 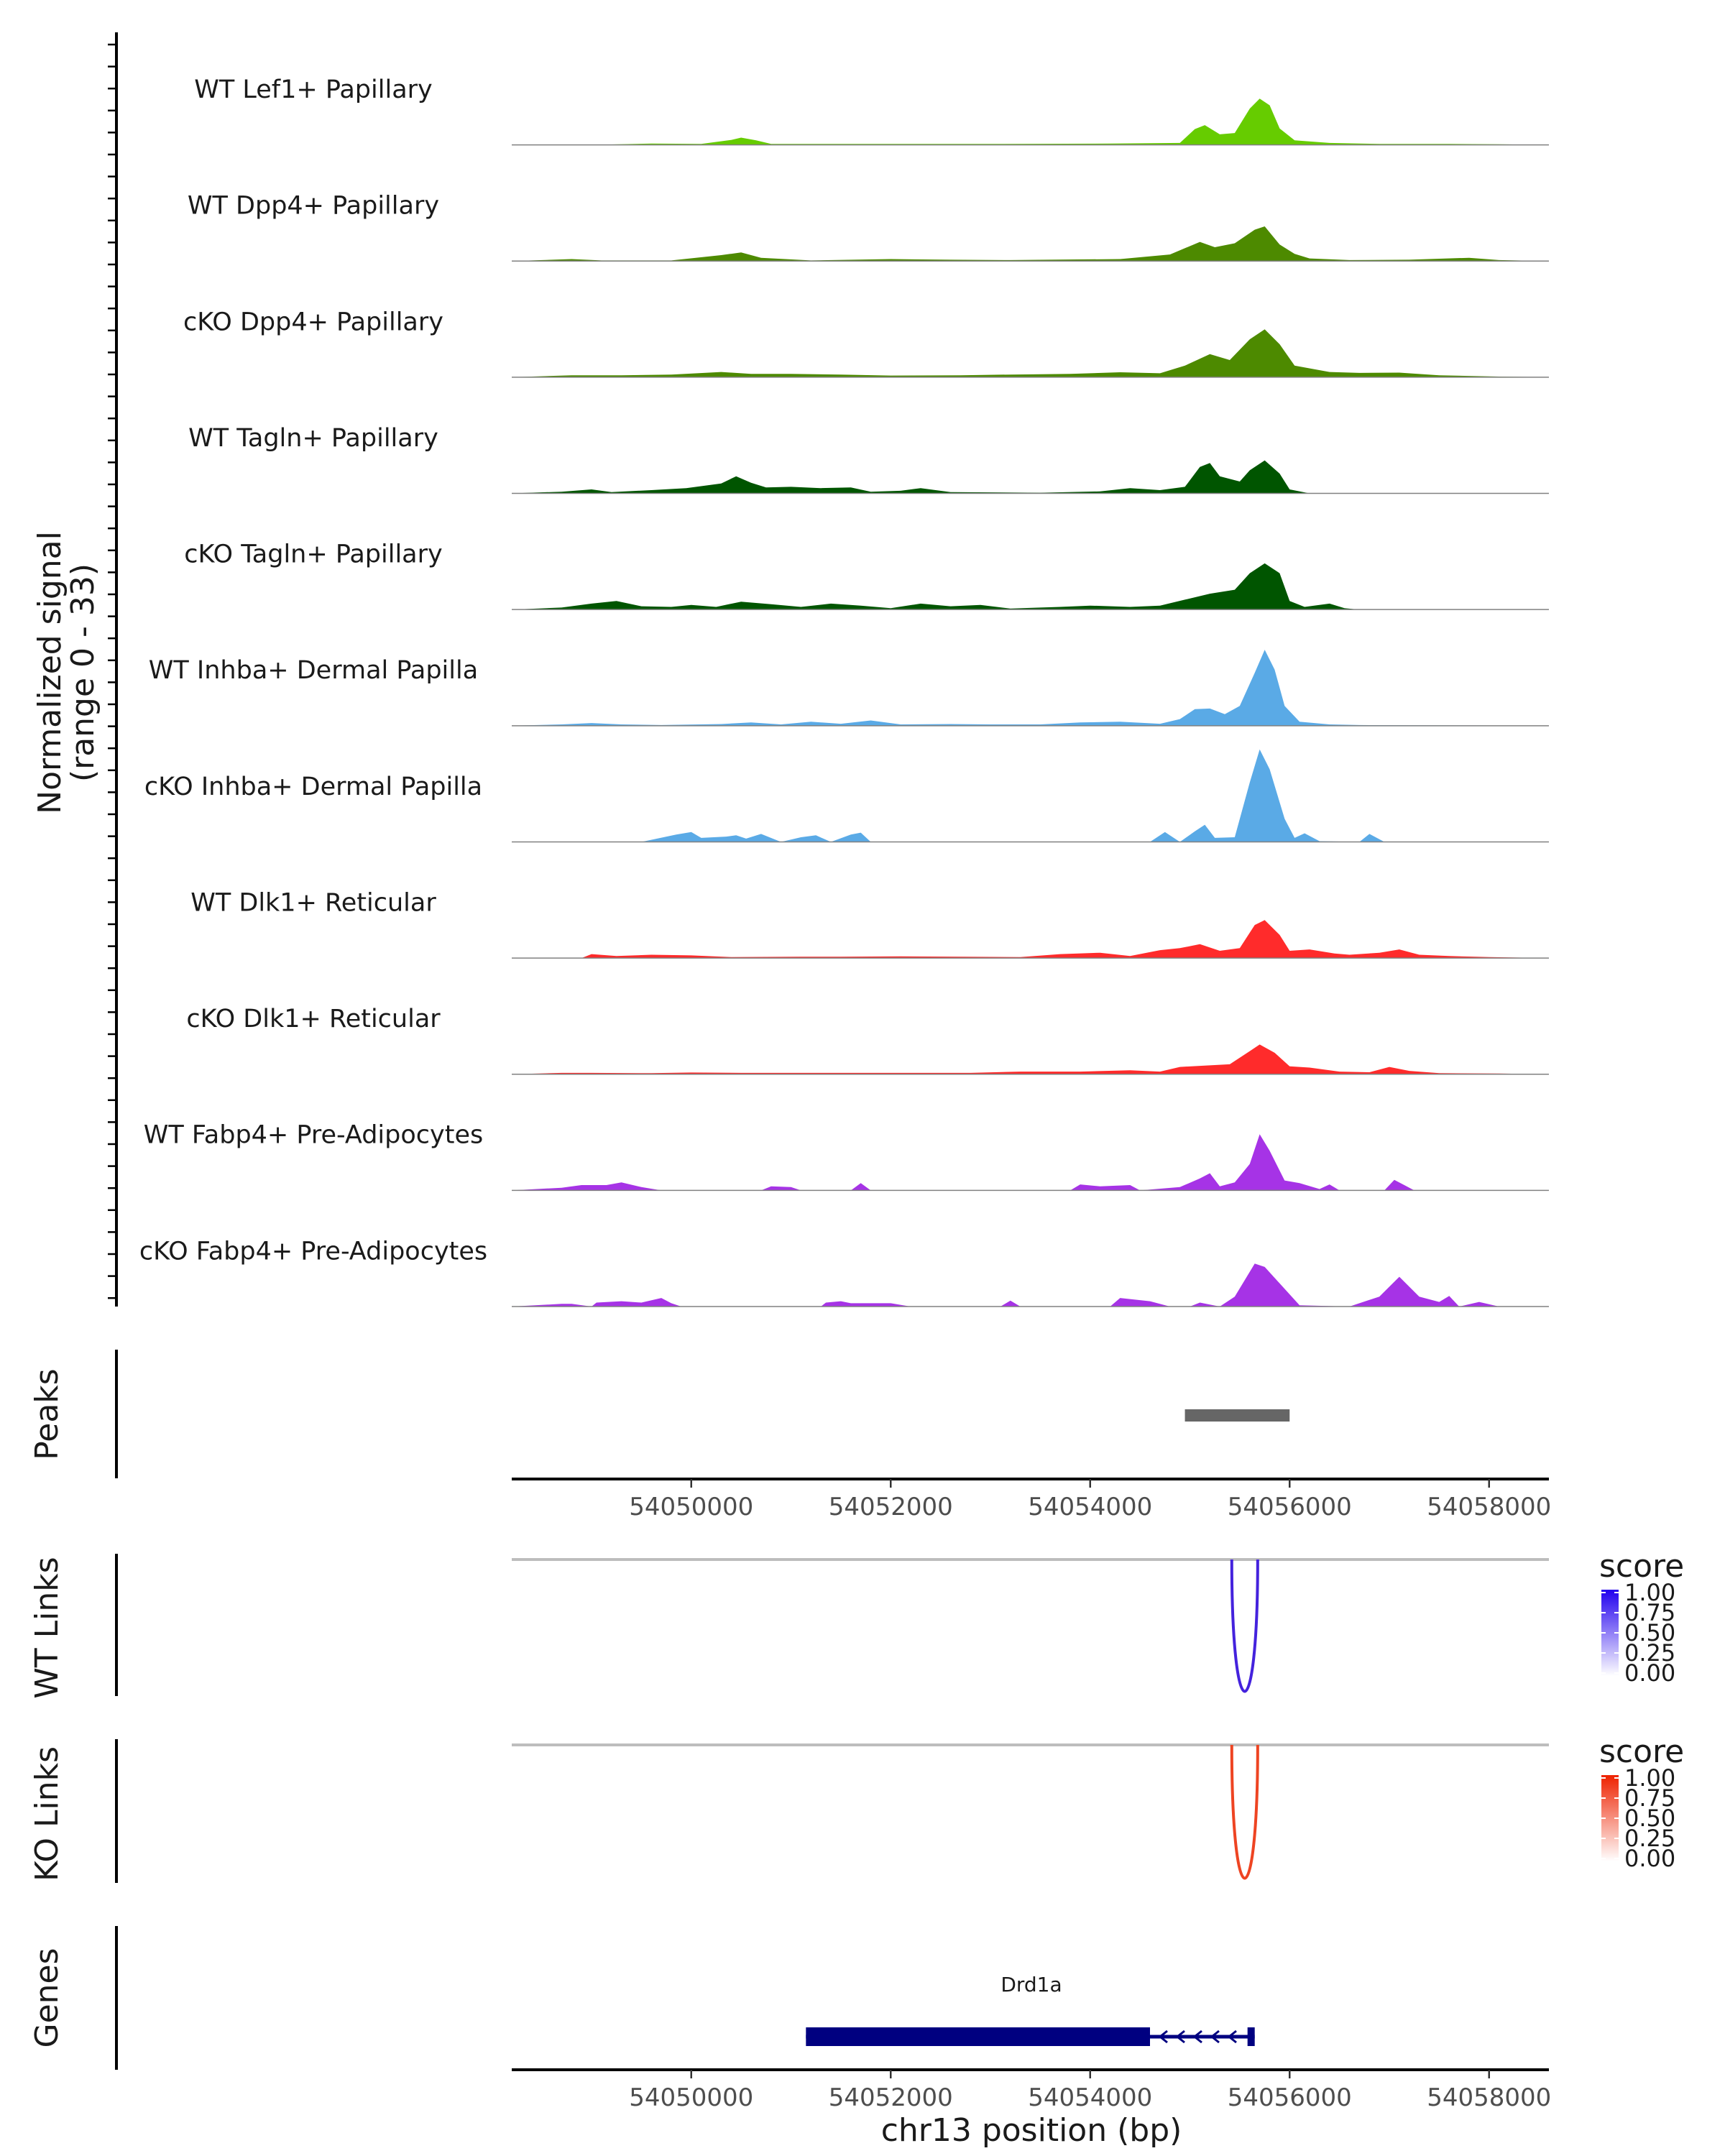 What do you see at coordinates (313, 439) in the screenshot?
I see `track-label: WT Tagln+ Papillary` at bounding box center [313, 439].